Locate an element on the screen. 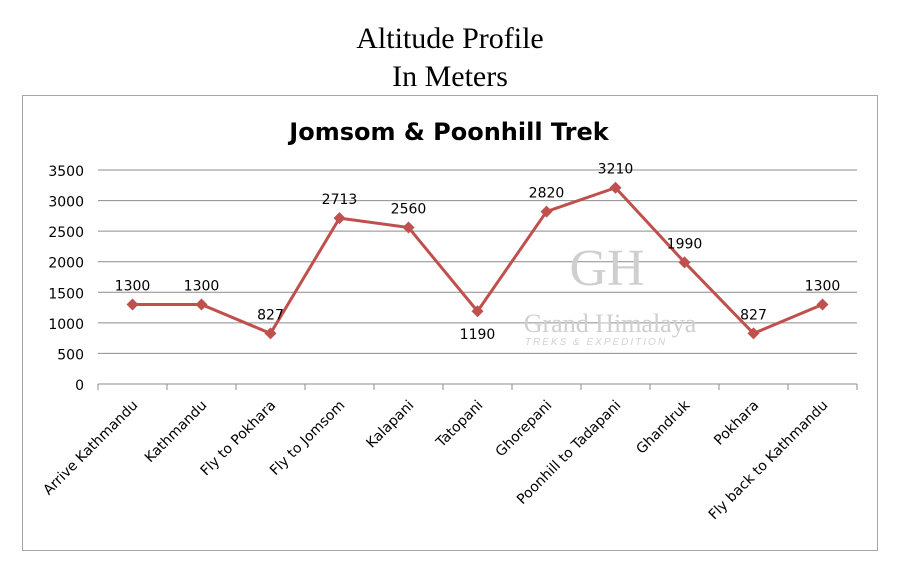  x-tick-label: Tatopani is located at coordinates (460, 425).